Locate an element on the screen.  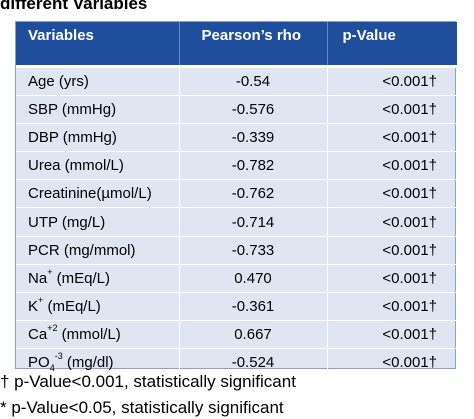
variable-cell: Age (yrs) is located at coordinates (98, 81).